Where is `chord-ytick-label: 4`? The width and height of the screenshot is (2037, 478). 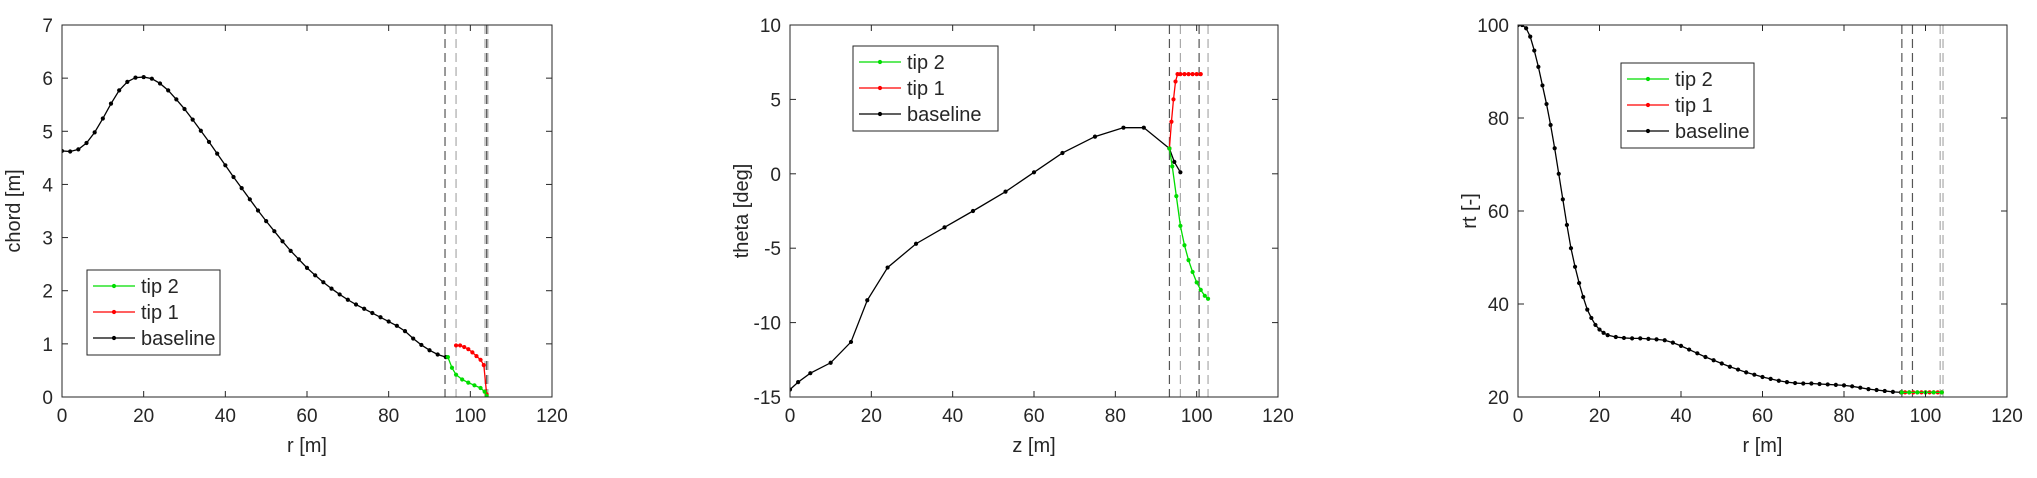 chord-ytick-label: 4 is located at coordinates (47, 185).